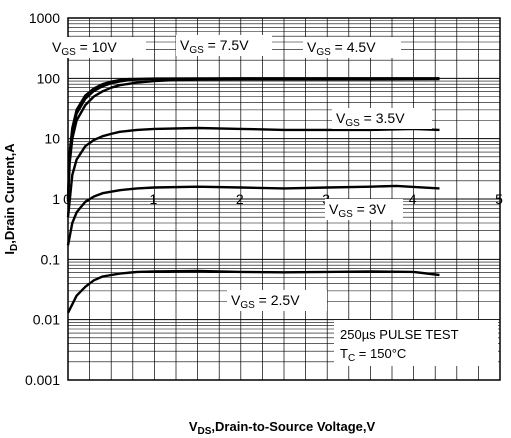 The image size is (511, 438). Describe the element at coordinates (341, 48) in the screenshot. I see `curve-label: VGS = 4.5V` at that location.